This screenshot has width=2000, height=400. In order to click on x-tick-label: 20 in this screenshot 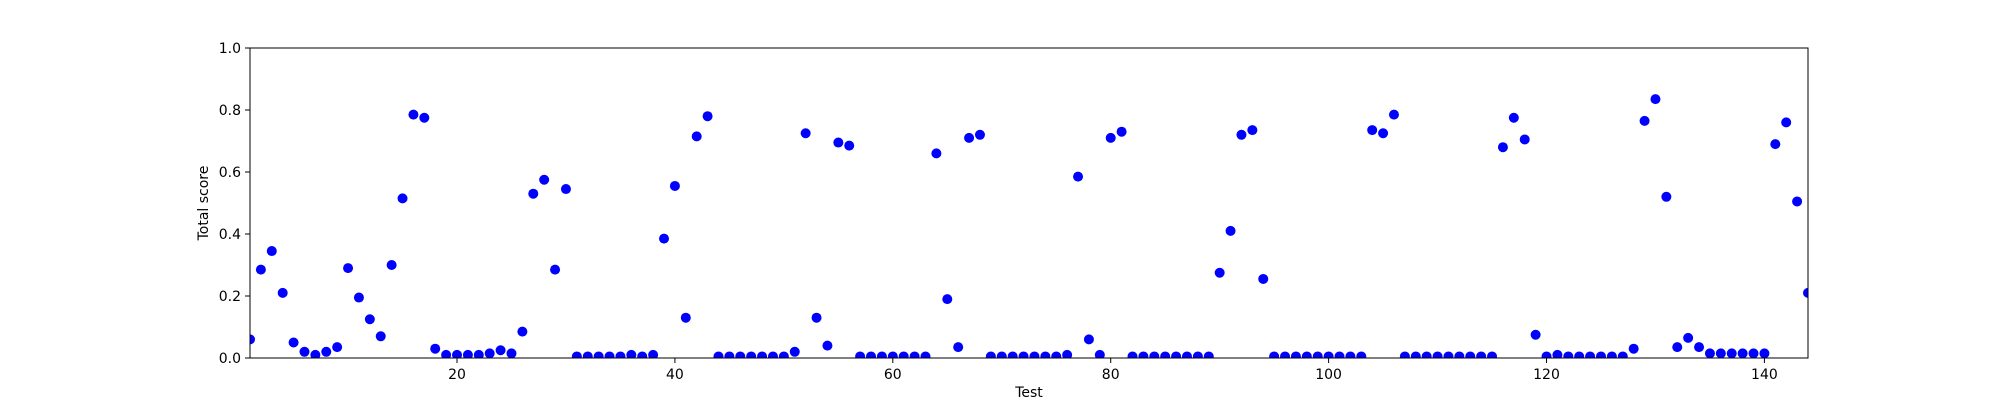, I will do `click(457, 375)`.